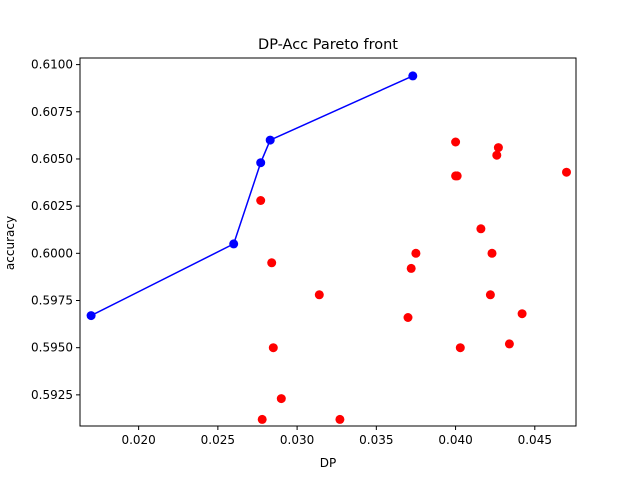  I want to click on y-tick-label: 0.5950, so click(52, 348).